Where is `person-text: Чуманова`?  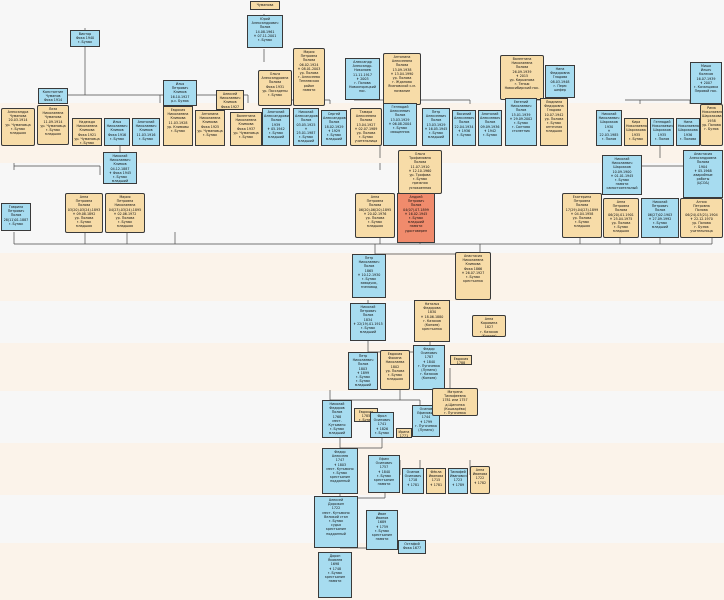
person-text: Чуманова is located at coordinates (265, 5).